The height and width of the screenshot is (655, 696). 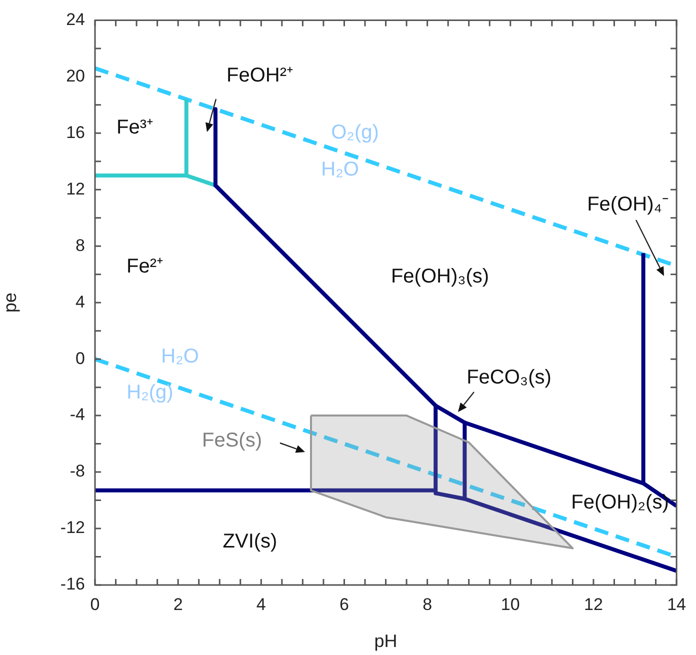 I want to click on x-tick-label: 6, so click(x=344, y=604).